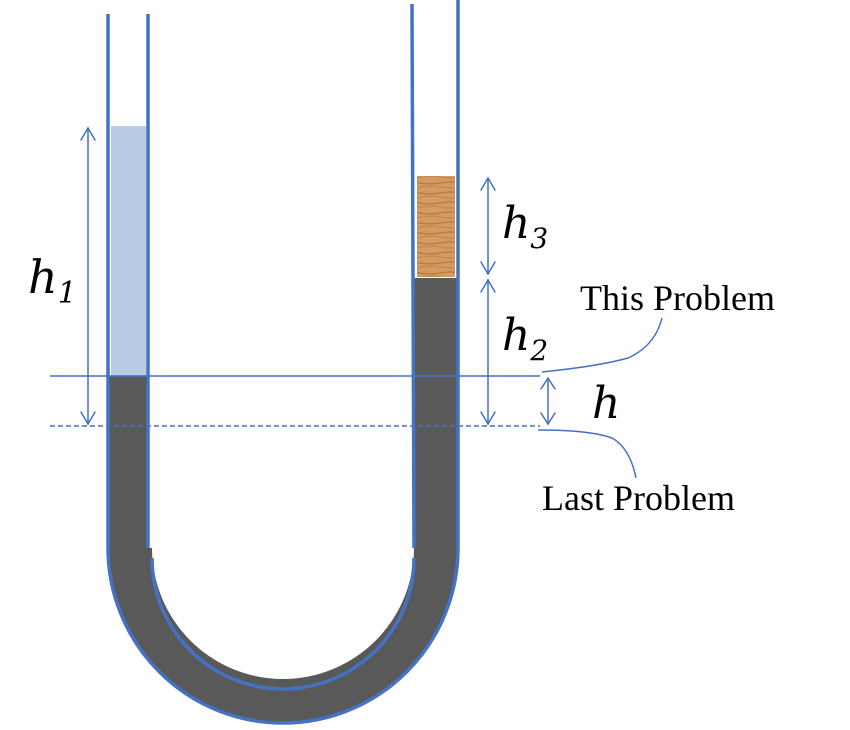 Image resolution: width=850 pixels, height=730 pixels. Describe the element at coordinates (436, 226) in the screenshot. I see `wood-block-icon` at that location.